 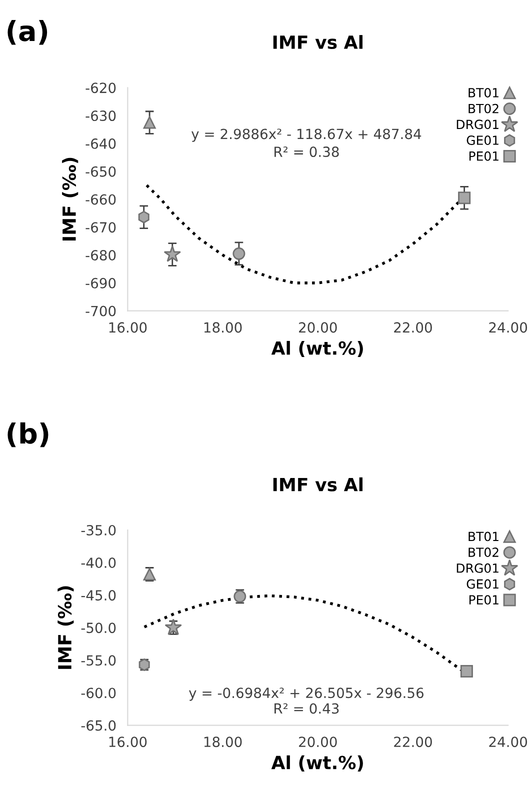 What do you see at coordinates (101, 283) in the screenshot?
I see `y-tick-label: -690` at bounding box center [101, 283].